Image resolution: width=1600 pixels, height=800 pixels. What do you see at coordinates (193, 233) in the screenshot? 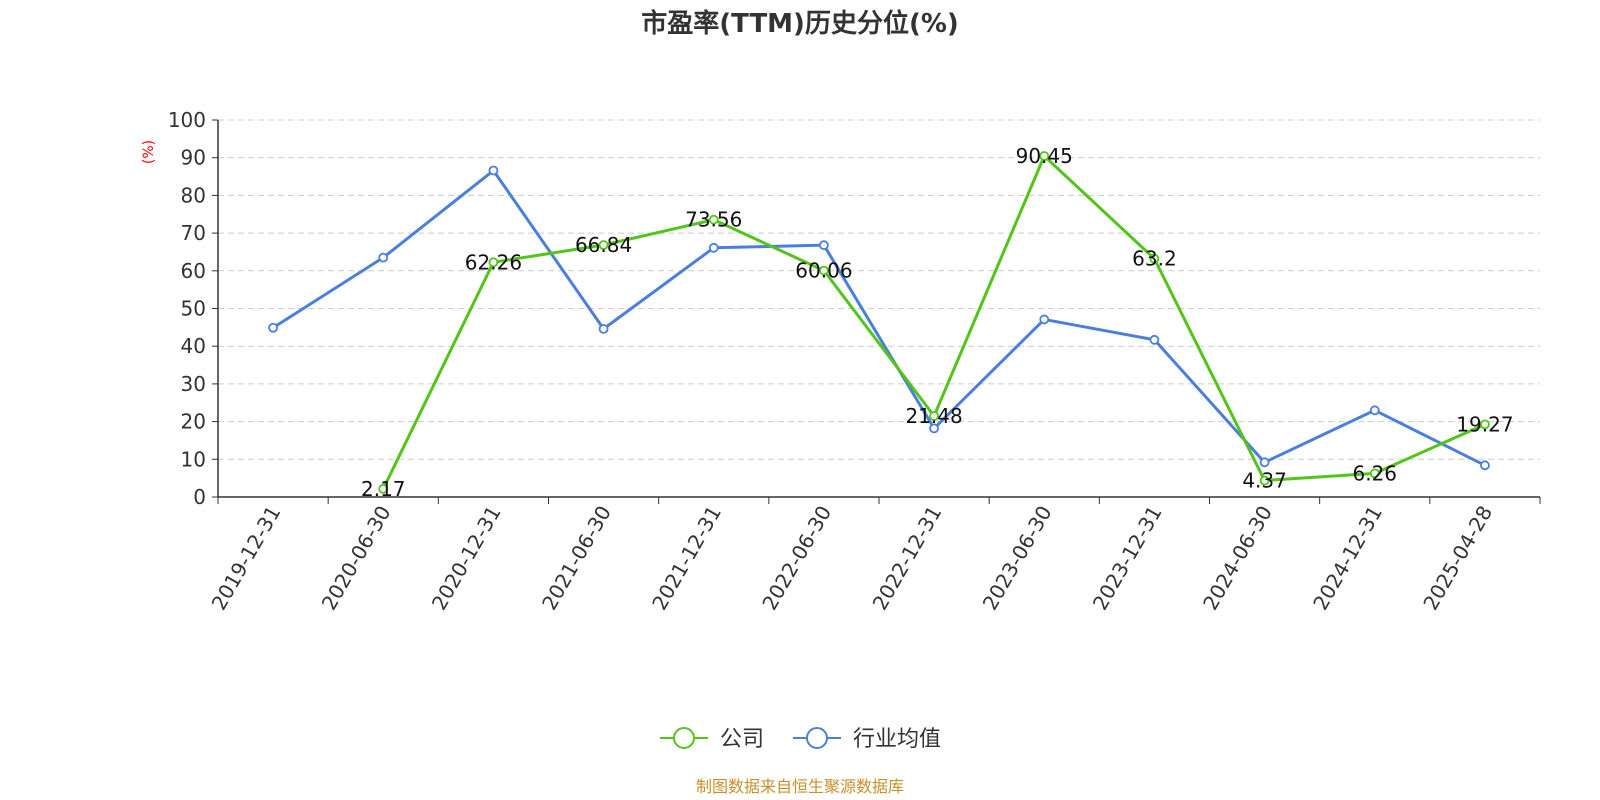
I see `y-tick-label: 70` at bounding box center [193, 233].